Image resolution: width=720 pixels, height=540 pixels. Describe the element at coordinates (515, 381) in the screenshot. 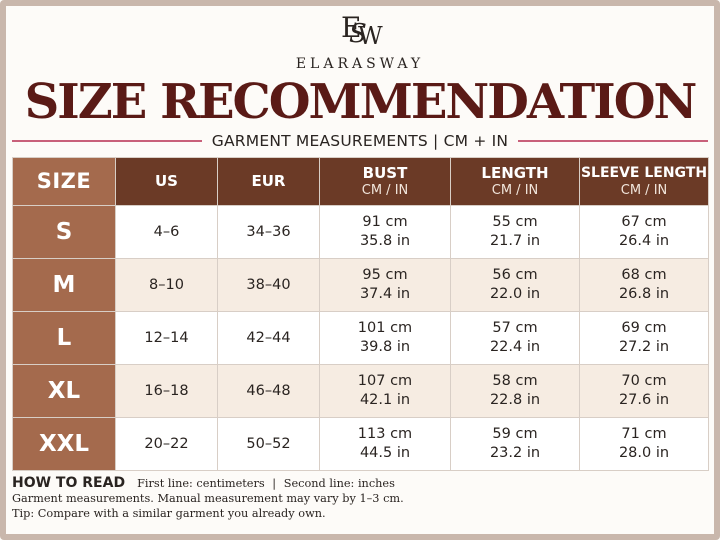

I see `length-cm: 58 cm` at that location.